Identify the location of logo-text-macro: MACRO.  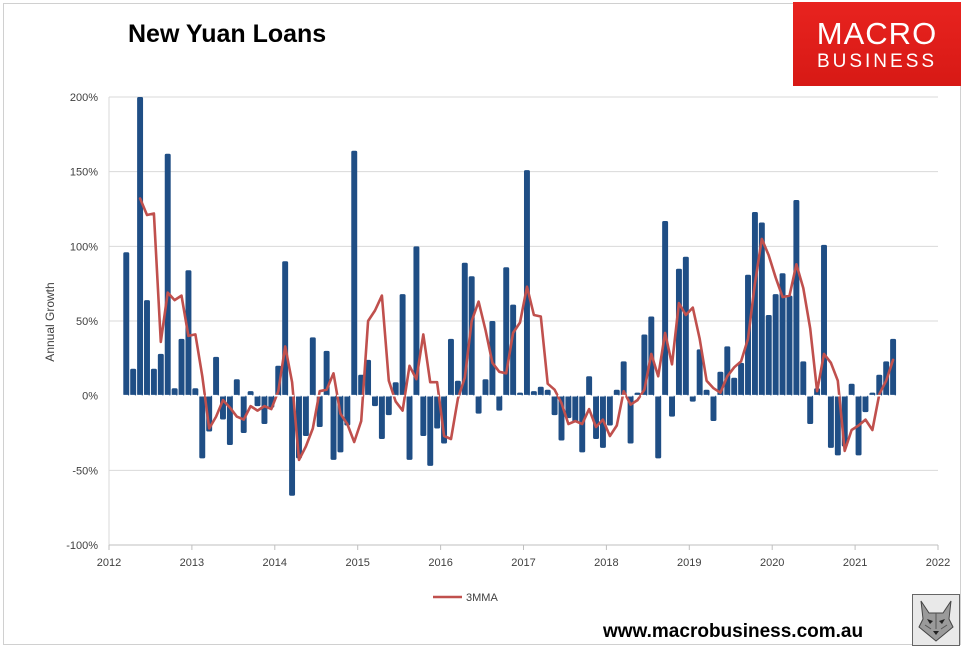
(877, 33).